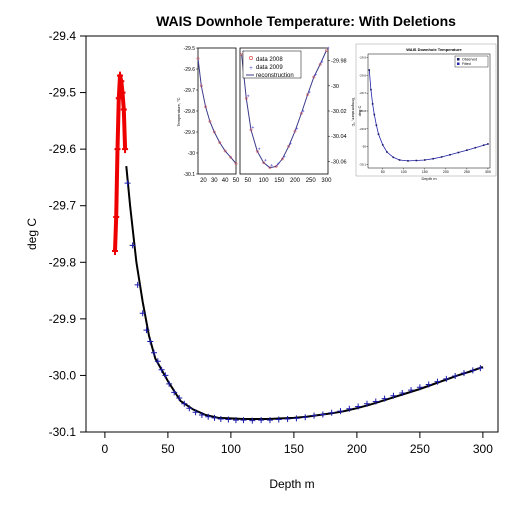  What do you see at coordinates (279, 181) in the screenshot?
I see `inset-b-xtick-label: 150` at bounding box center [279, 181].